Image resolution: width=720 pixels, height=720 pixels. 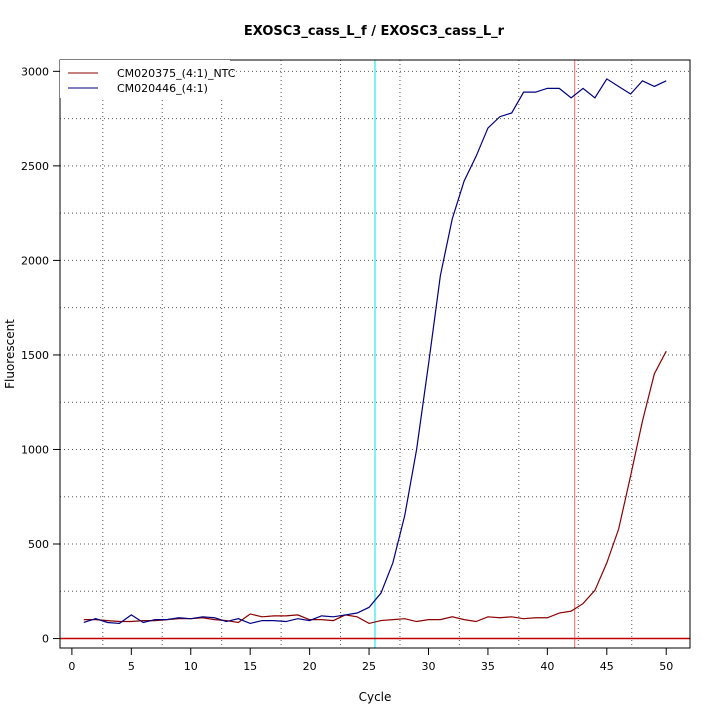 What do you see at coordinates (310, 666) in the screenshot?
I see `x-tick-label: 20` at bounding box center [310, 666].